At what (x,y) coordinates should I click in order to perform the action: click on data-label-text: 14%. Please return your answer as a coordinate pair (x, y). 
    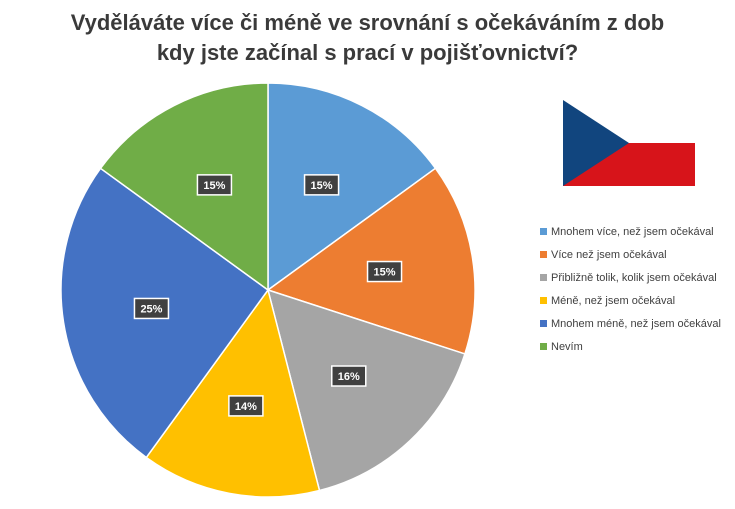
    Looking at the image, I should click on (246, 407).